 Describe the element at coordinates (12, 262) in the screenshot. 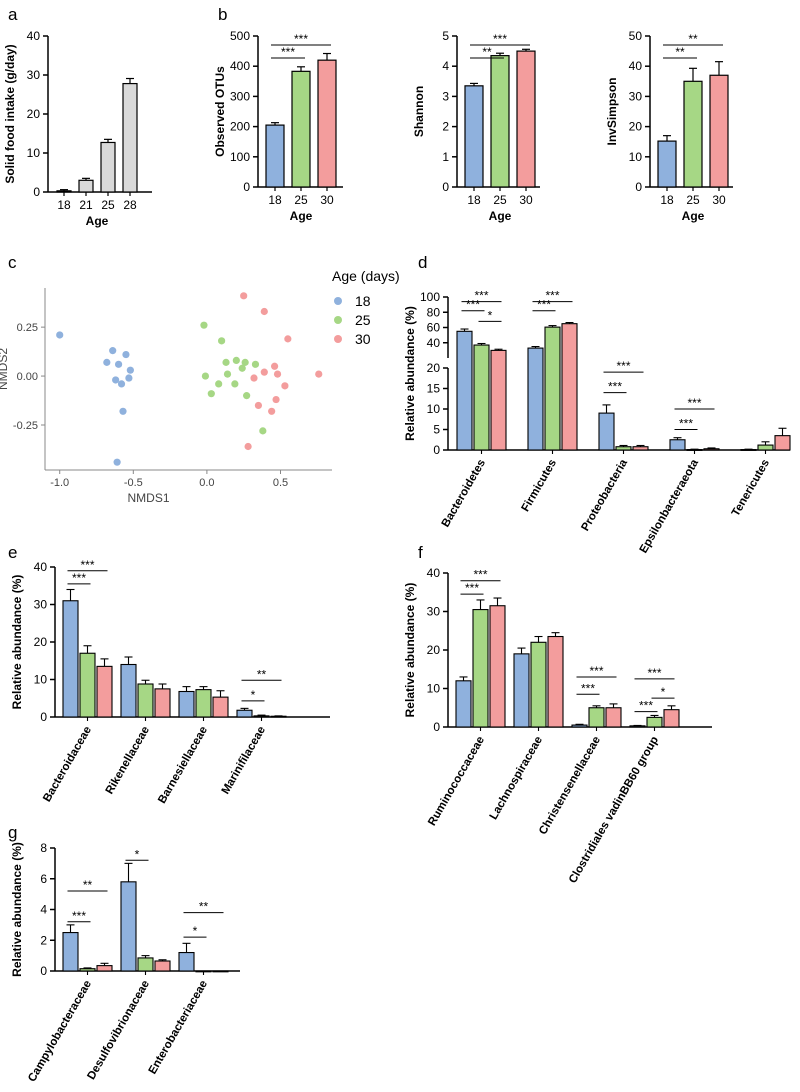

I see `panel-label-c: c` at that location.